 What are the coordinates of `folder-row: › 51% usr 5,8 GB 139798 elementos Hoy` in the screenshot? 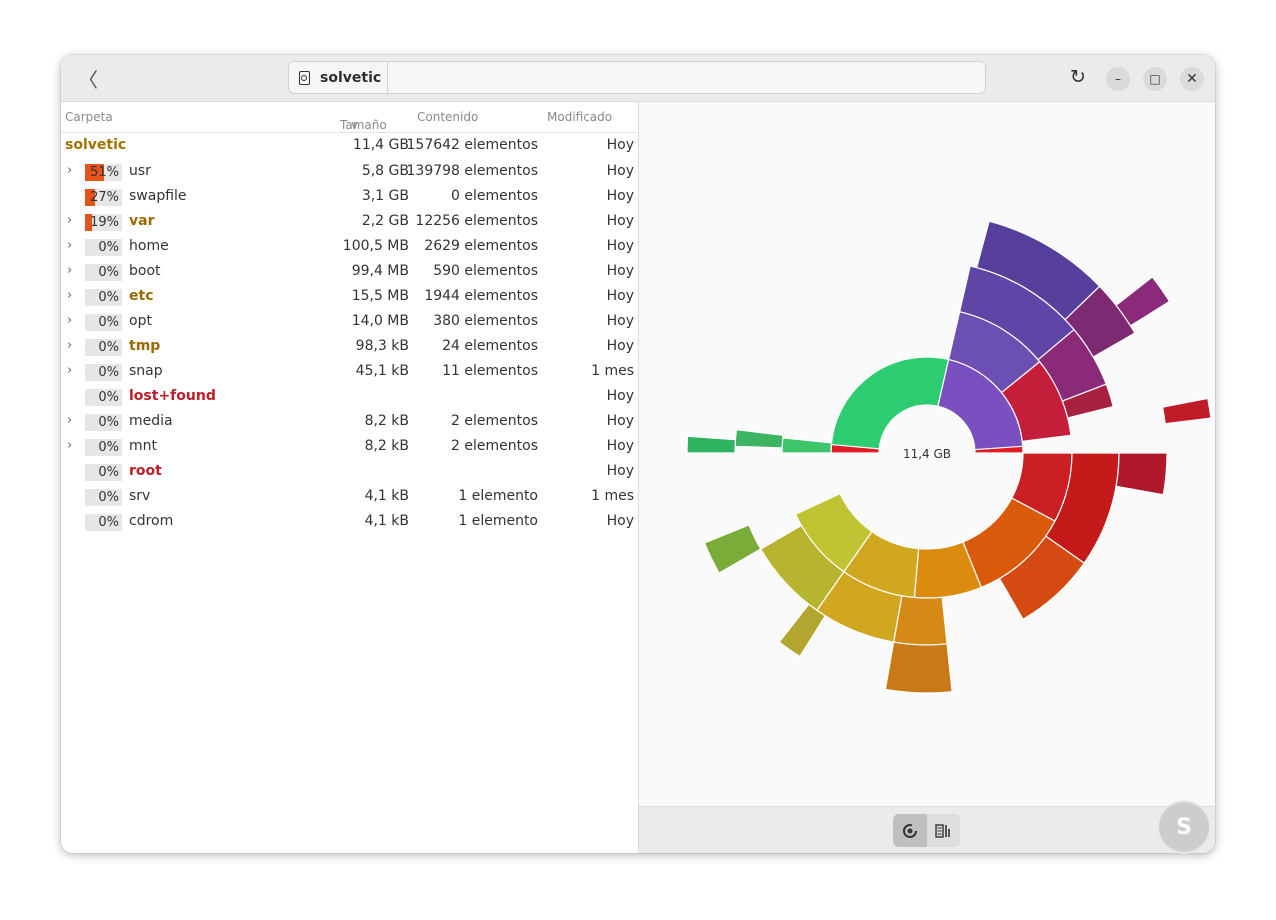 It's located at (349, 172).